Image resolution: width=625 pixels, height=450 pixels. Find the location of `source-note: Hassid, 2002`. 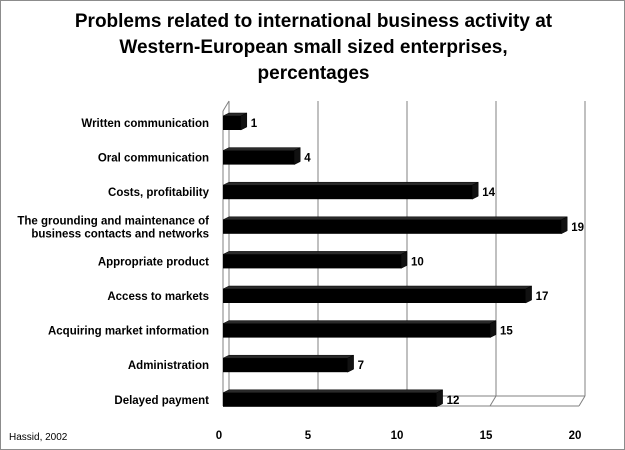

source-note: Hassid, 2002 is located at coordinates (38, 437).